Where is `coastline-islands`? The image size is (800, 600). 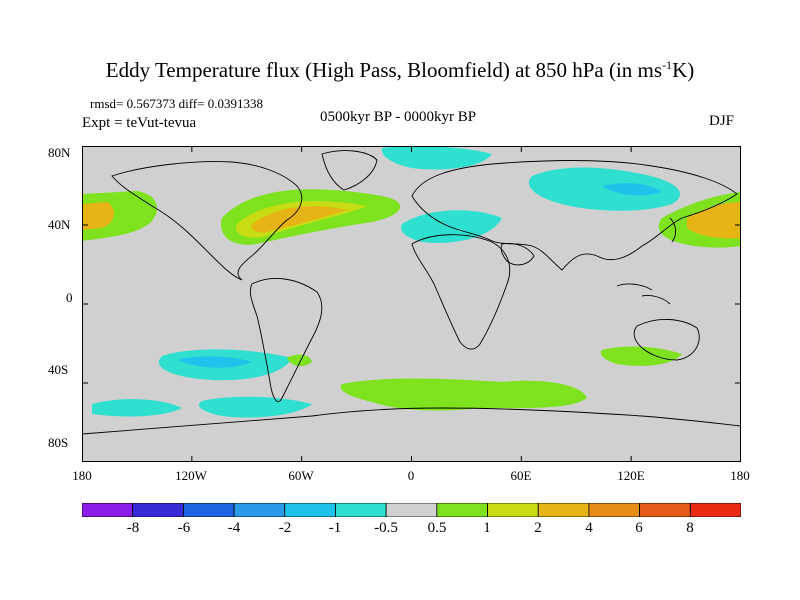
coastline-islands is located at coordinates (643, 294).